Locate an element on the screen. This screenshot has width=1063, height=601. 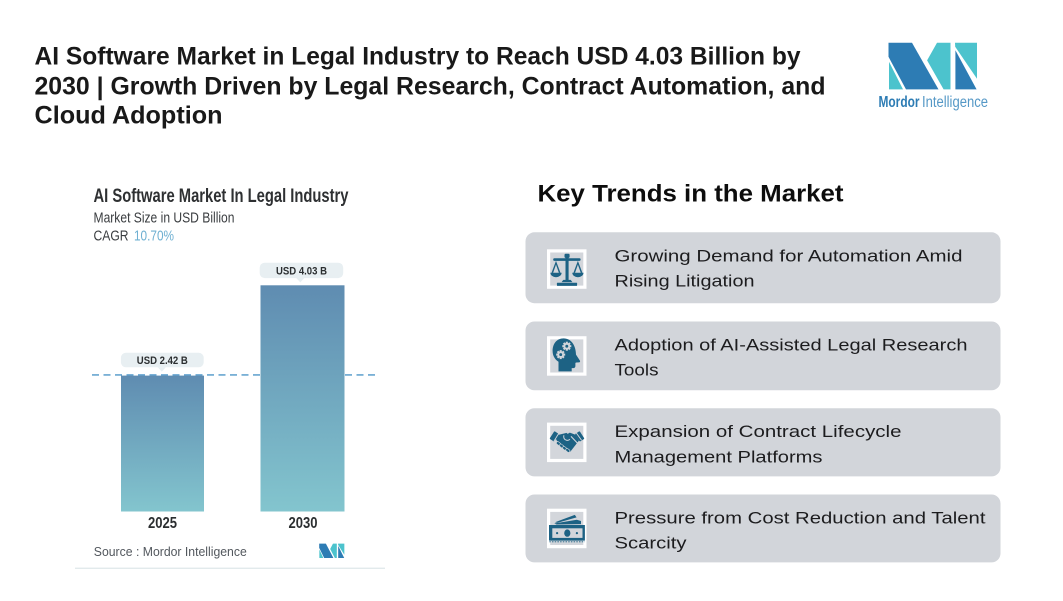
svg-text:Growing Demand for Automation: Growing Demand for Automation Amid is located at coordinates (789, 255).